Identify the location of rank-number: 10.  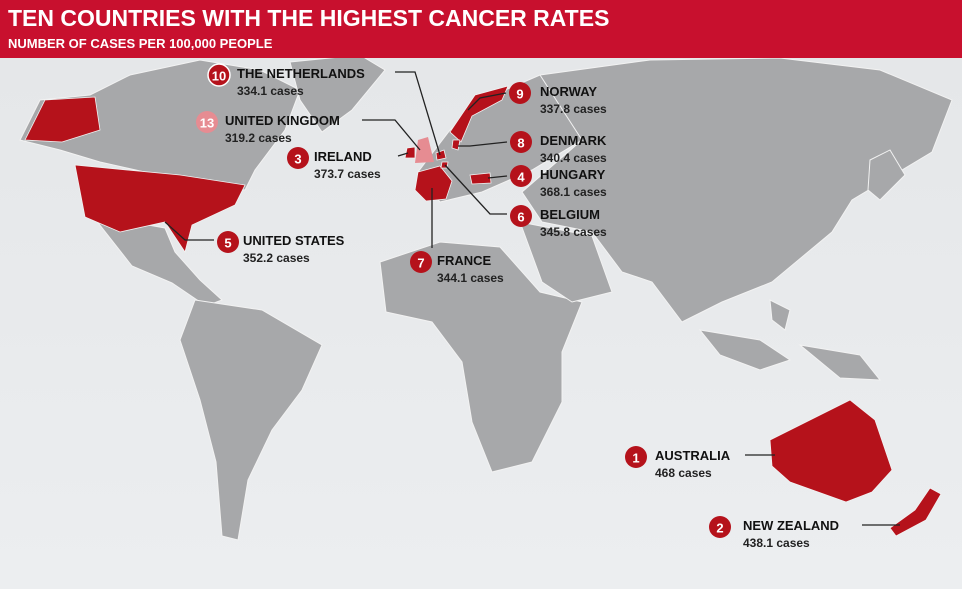
(219, 76).